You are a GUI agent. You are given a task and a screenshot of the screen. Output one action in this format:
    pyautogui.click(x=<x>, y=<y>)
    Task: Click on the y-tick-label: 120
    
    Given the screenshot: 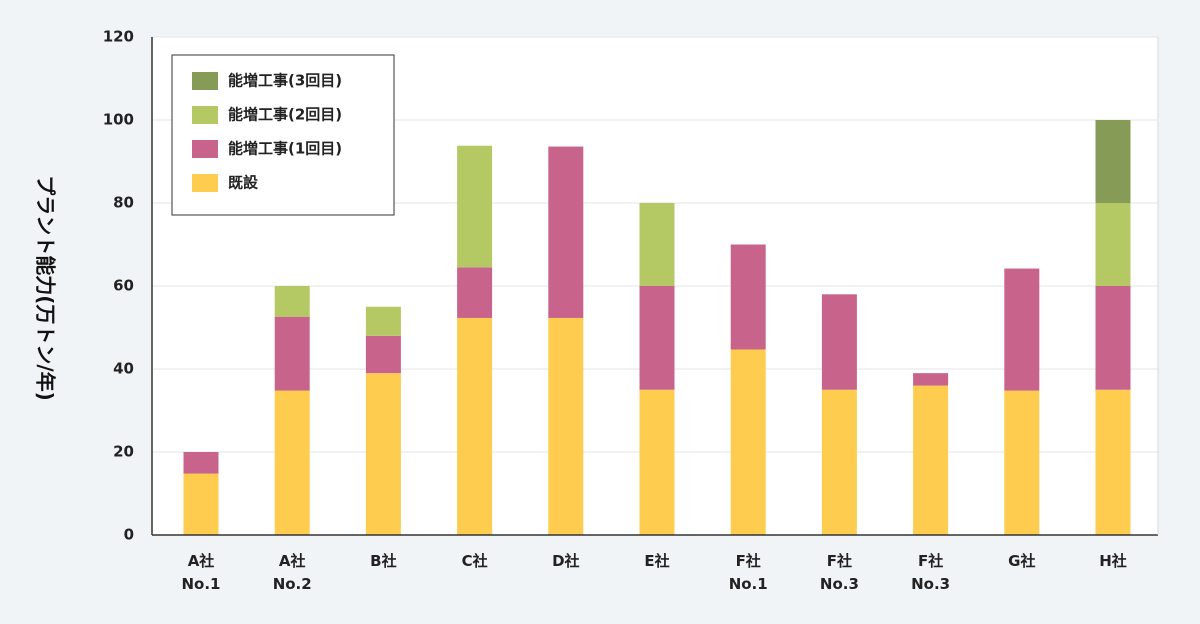 What is the action you would take?
    pyautogui.click(x=118, y=37)
    